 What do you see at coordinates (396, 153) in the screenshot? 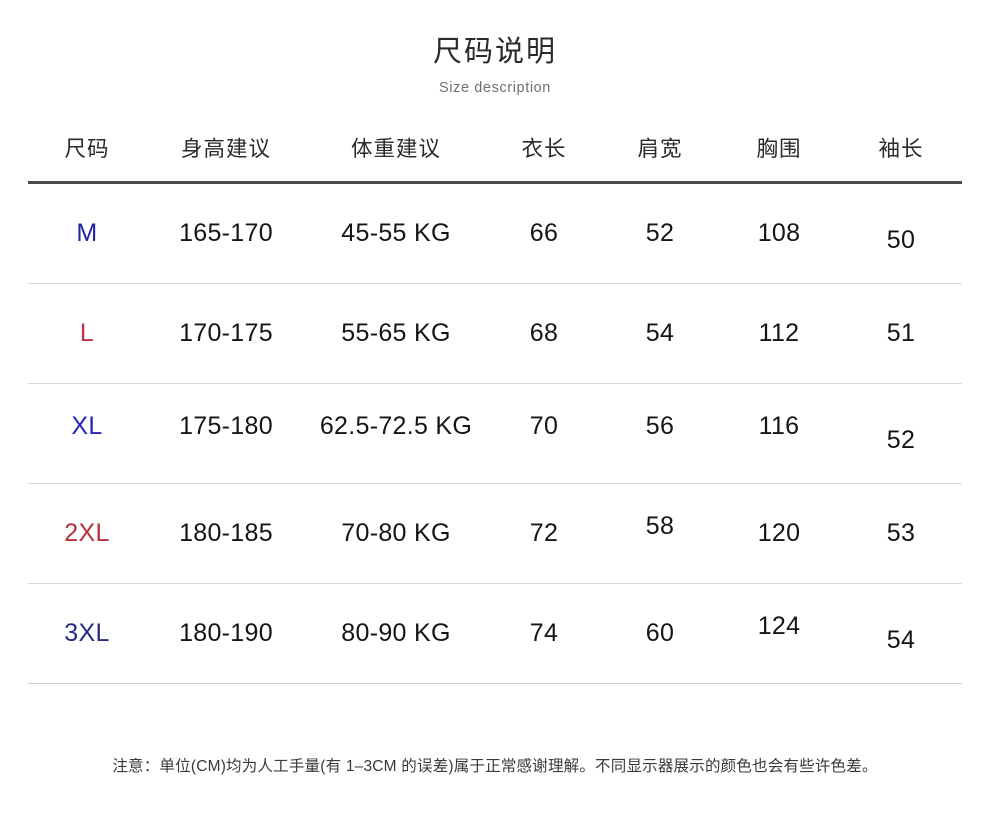
I see `column-header-weight: 体重建议` at bounding box center [396, 153].